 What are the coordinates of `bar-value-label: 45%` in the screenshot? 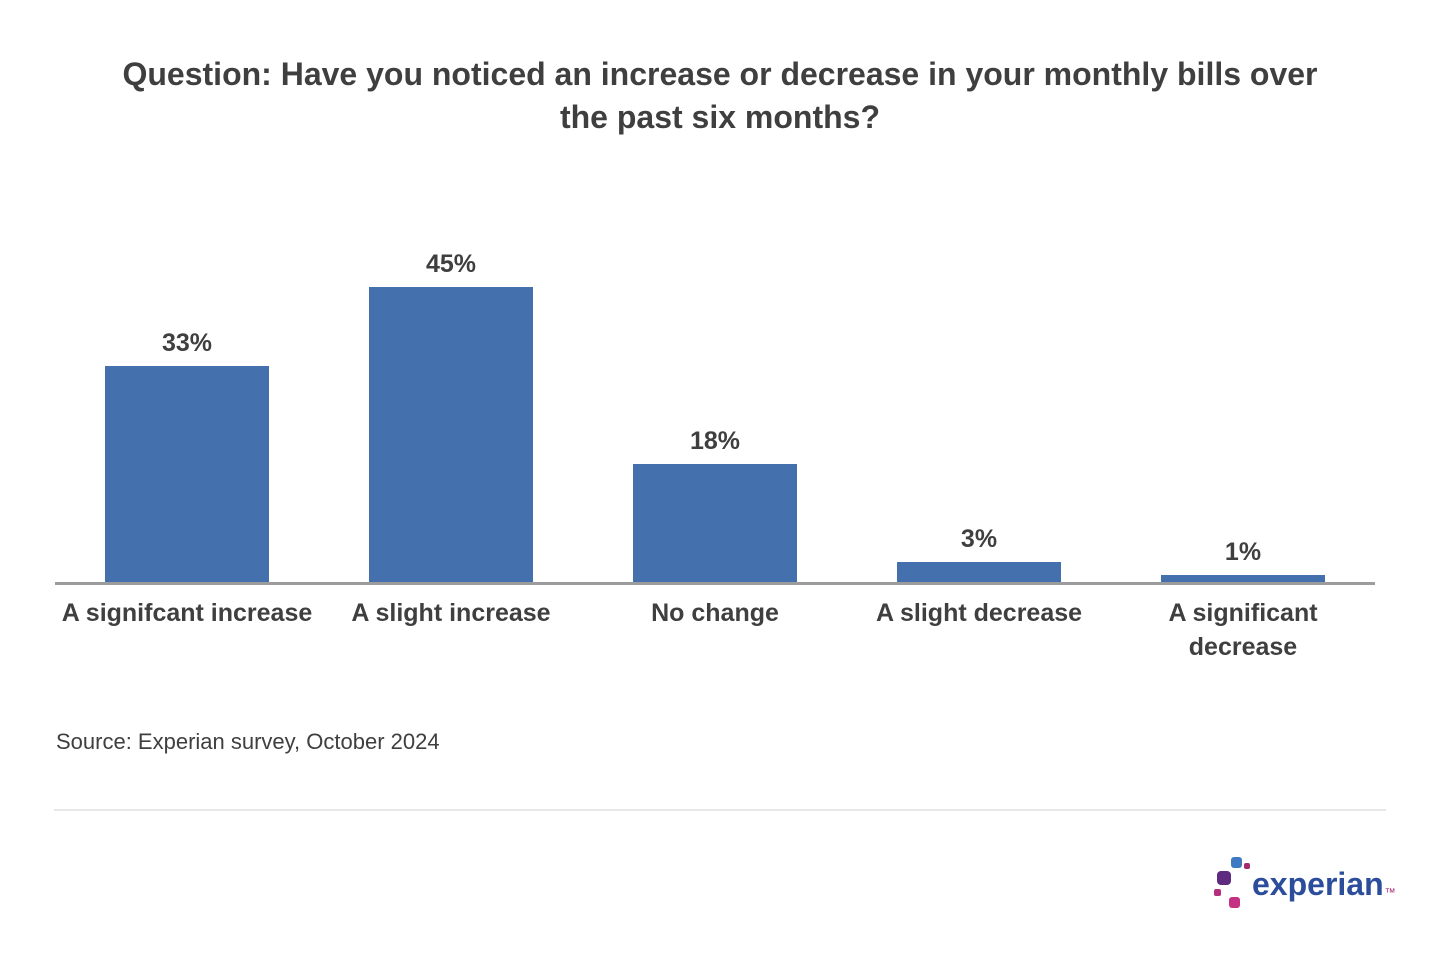 It's located at (451, 263).